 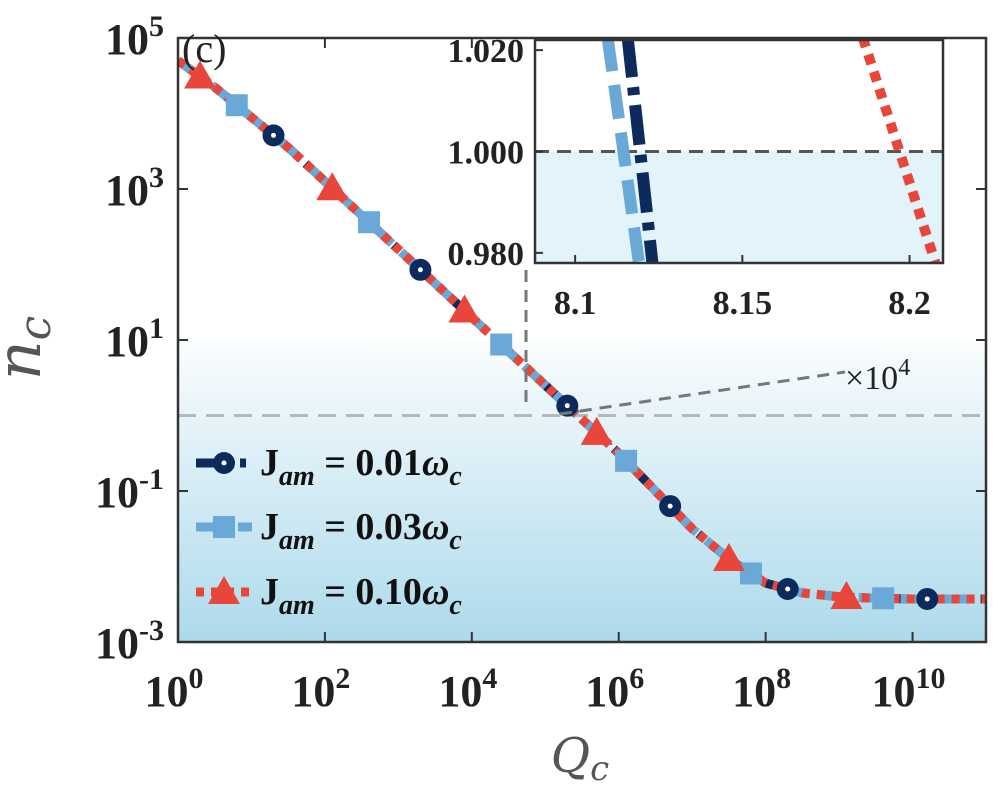 I want to click on y-tick-label: 10¹, so click(x=134, y=339).